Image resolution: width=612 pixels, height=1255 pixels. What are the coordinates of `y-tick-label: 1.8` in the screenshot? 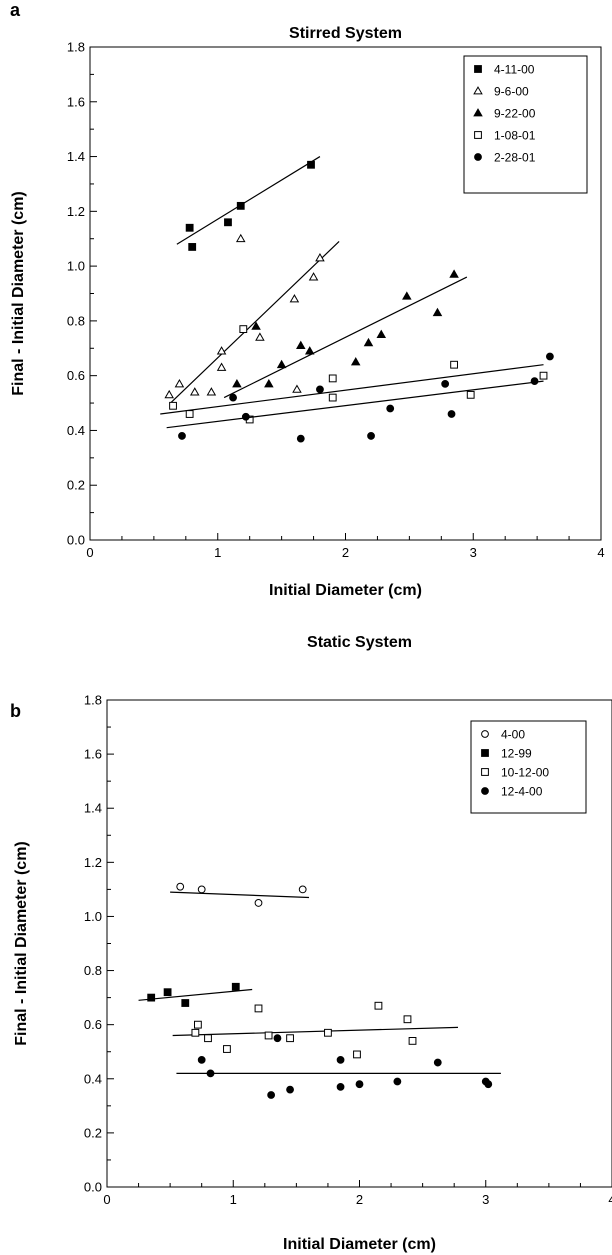 It's located at (93, 700).